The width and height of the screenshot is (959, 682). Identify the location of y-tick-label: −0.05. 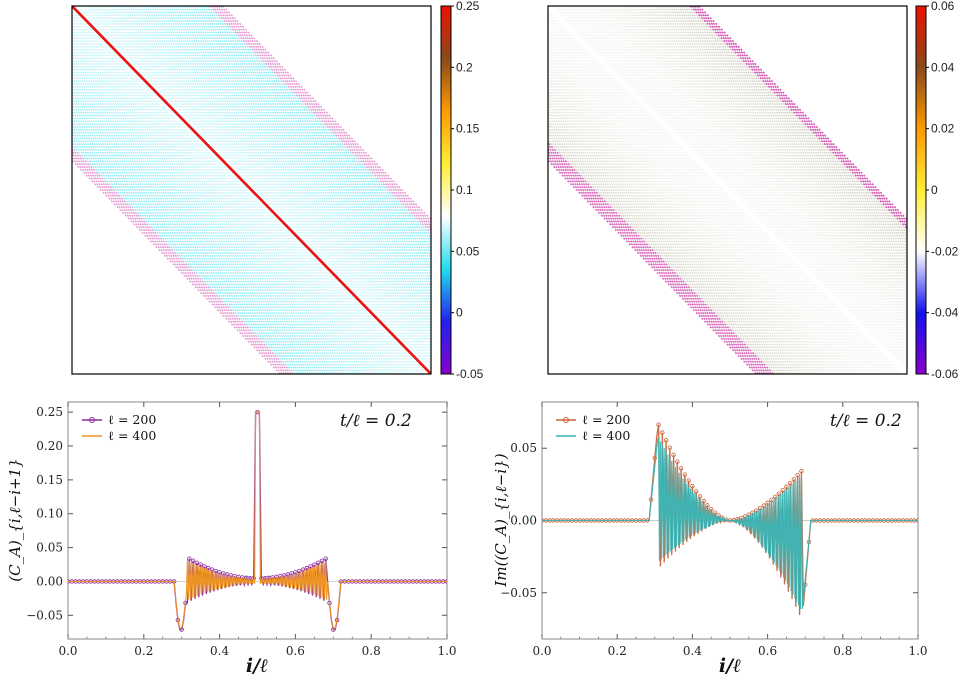
(44, 615).